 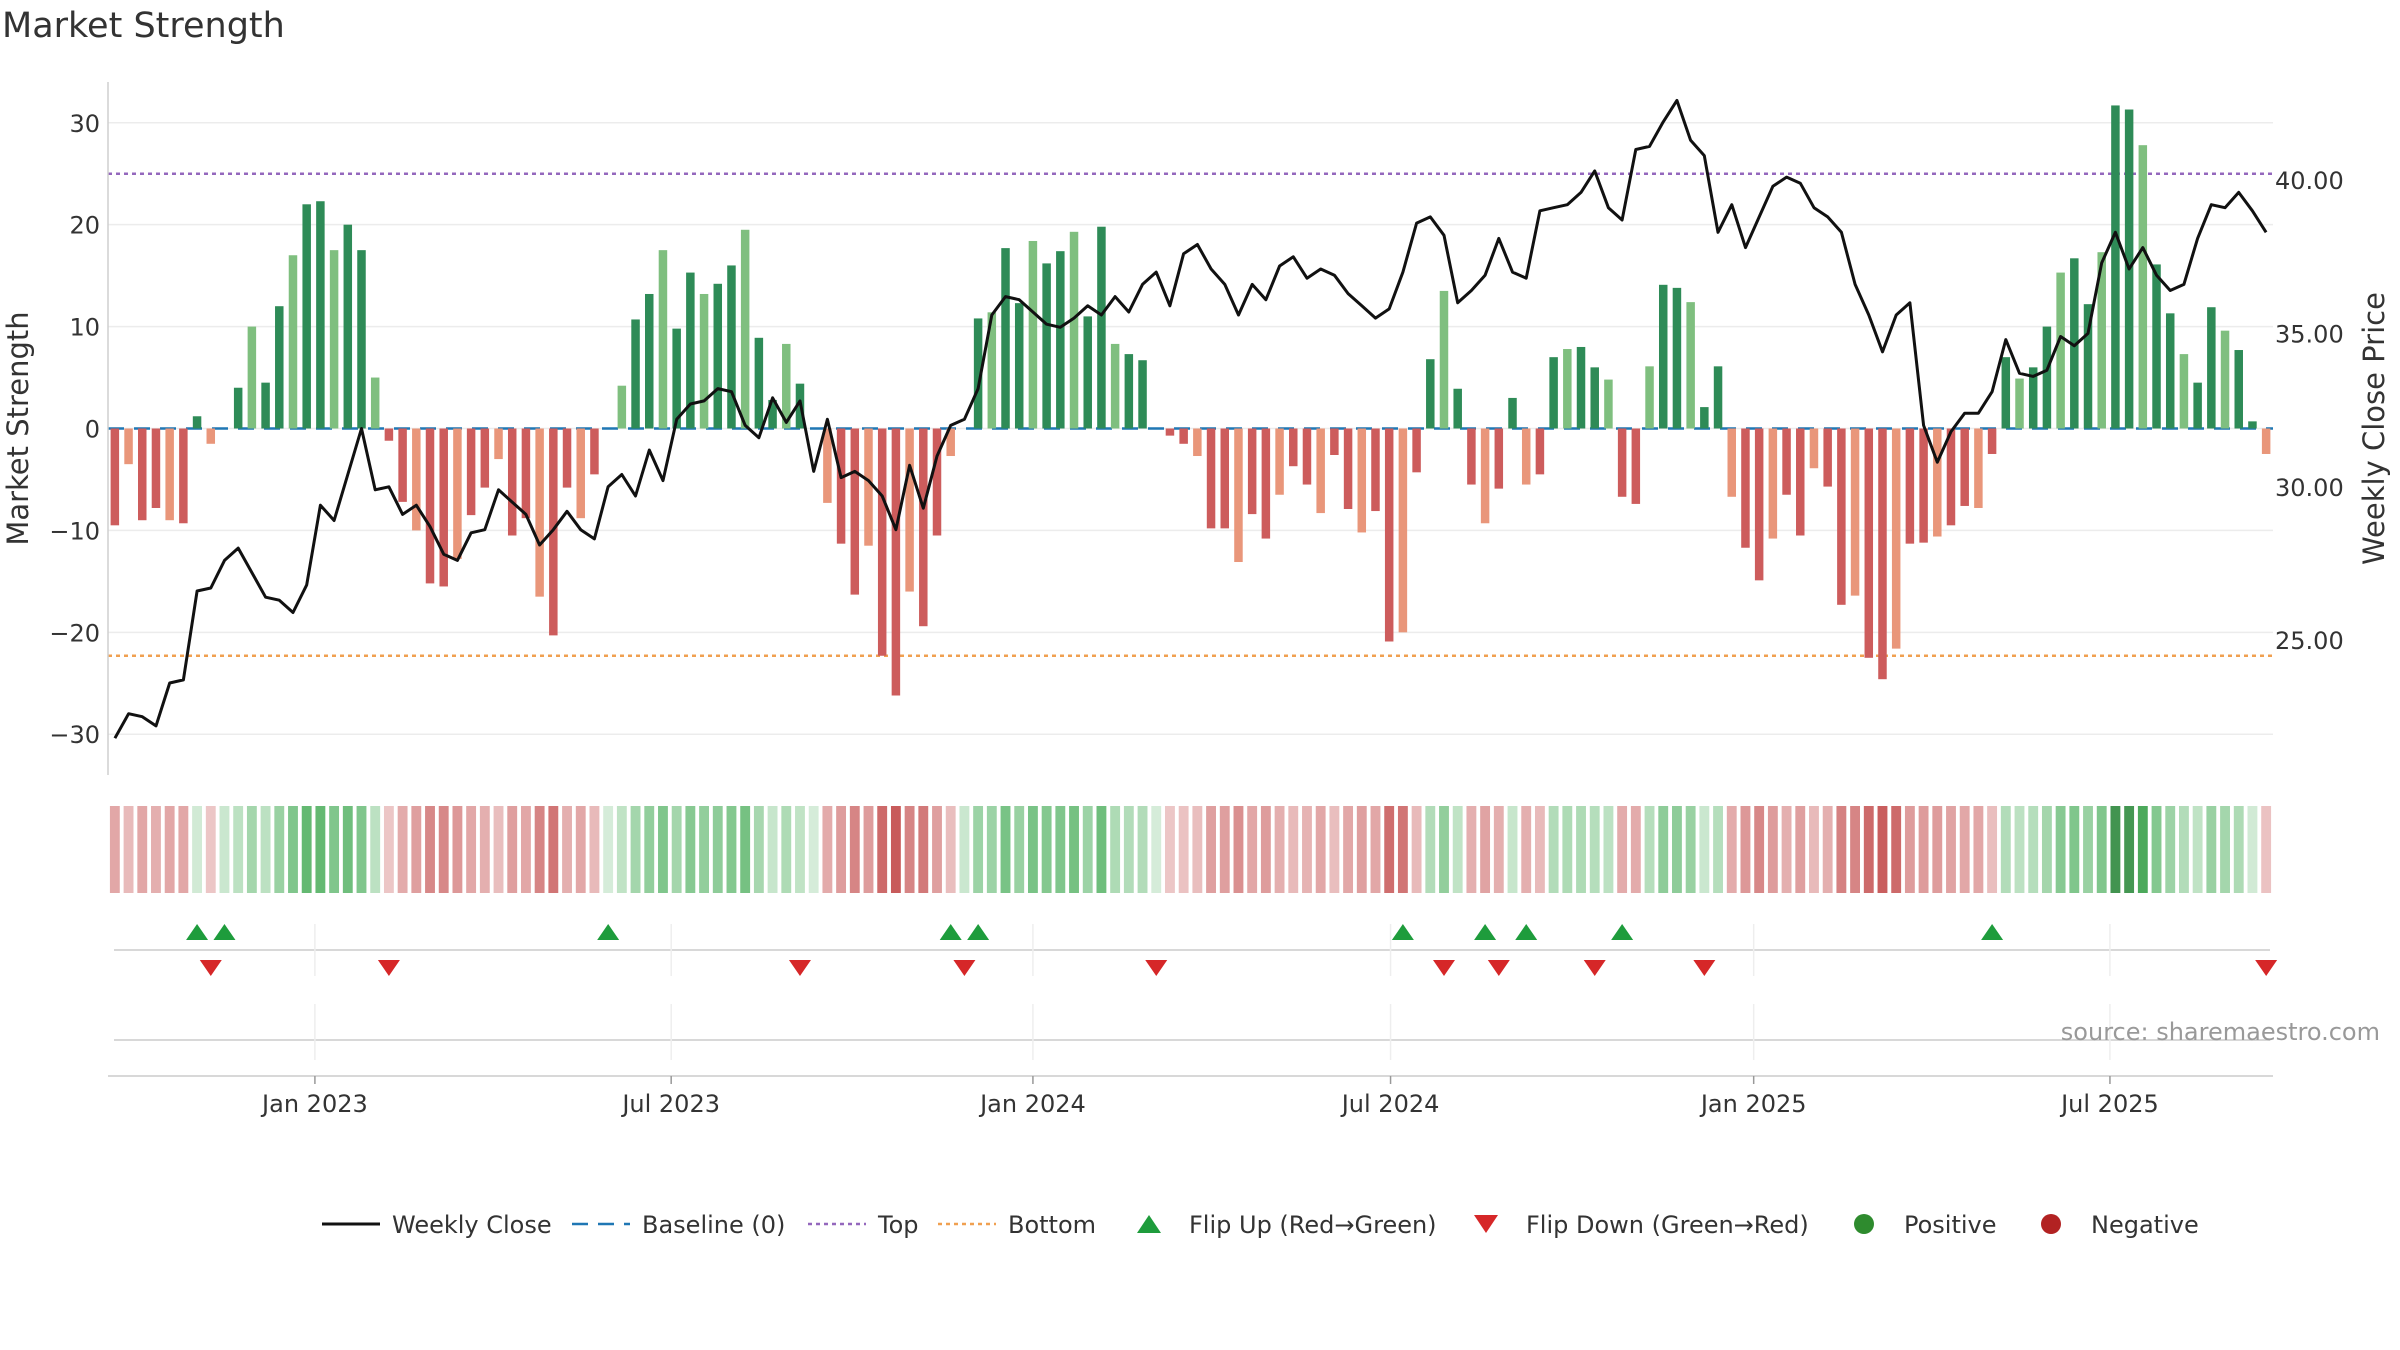 What do you see at coordinates (670, 1104) in the screenshot?
I see `x-tick-label: Jul 2023` at bounding box center [670, 1104].